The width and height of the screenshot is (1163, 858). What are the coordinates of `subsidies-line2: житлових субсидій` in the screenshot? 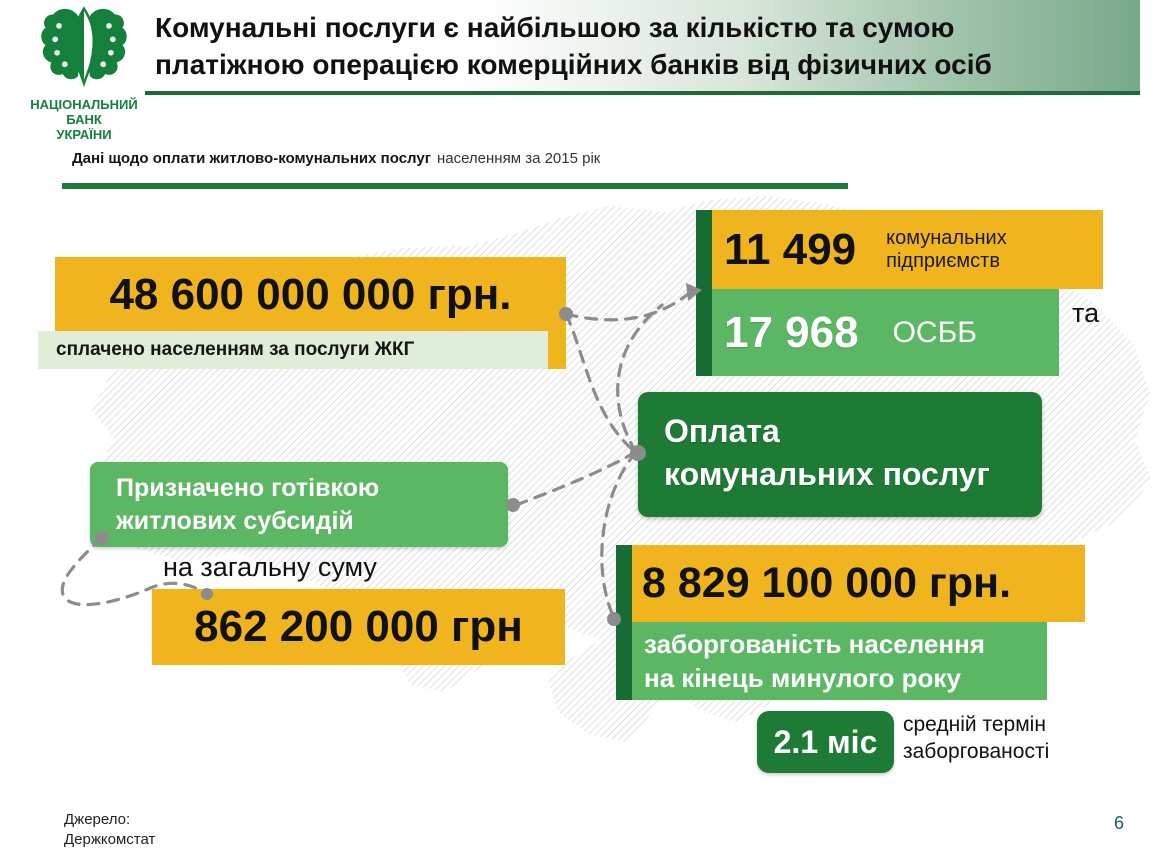 It's located at (235, 521).